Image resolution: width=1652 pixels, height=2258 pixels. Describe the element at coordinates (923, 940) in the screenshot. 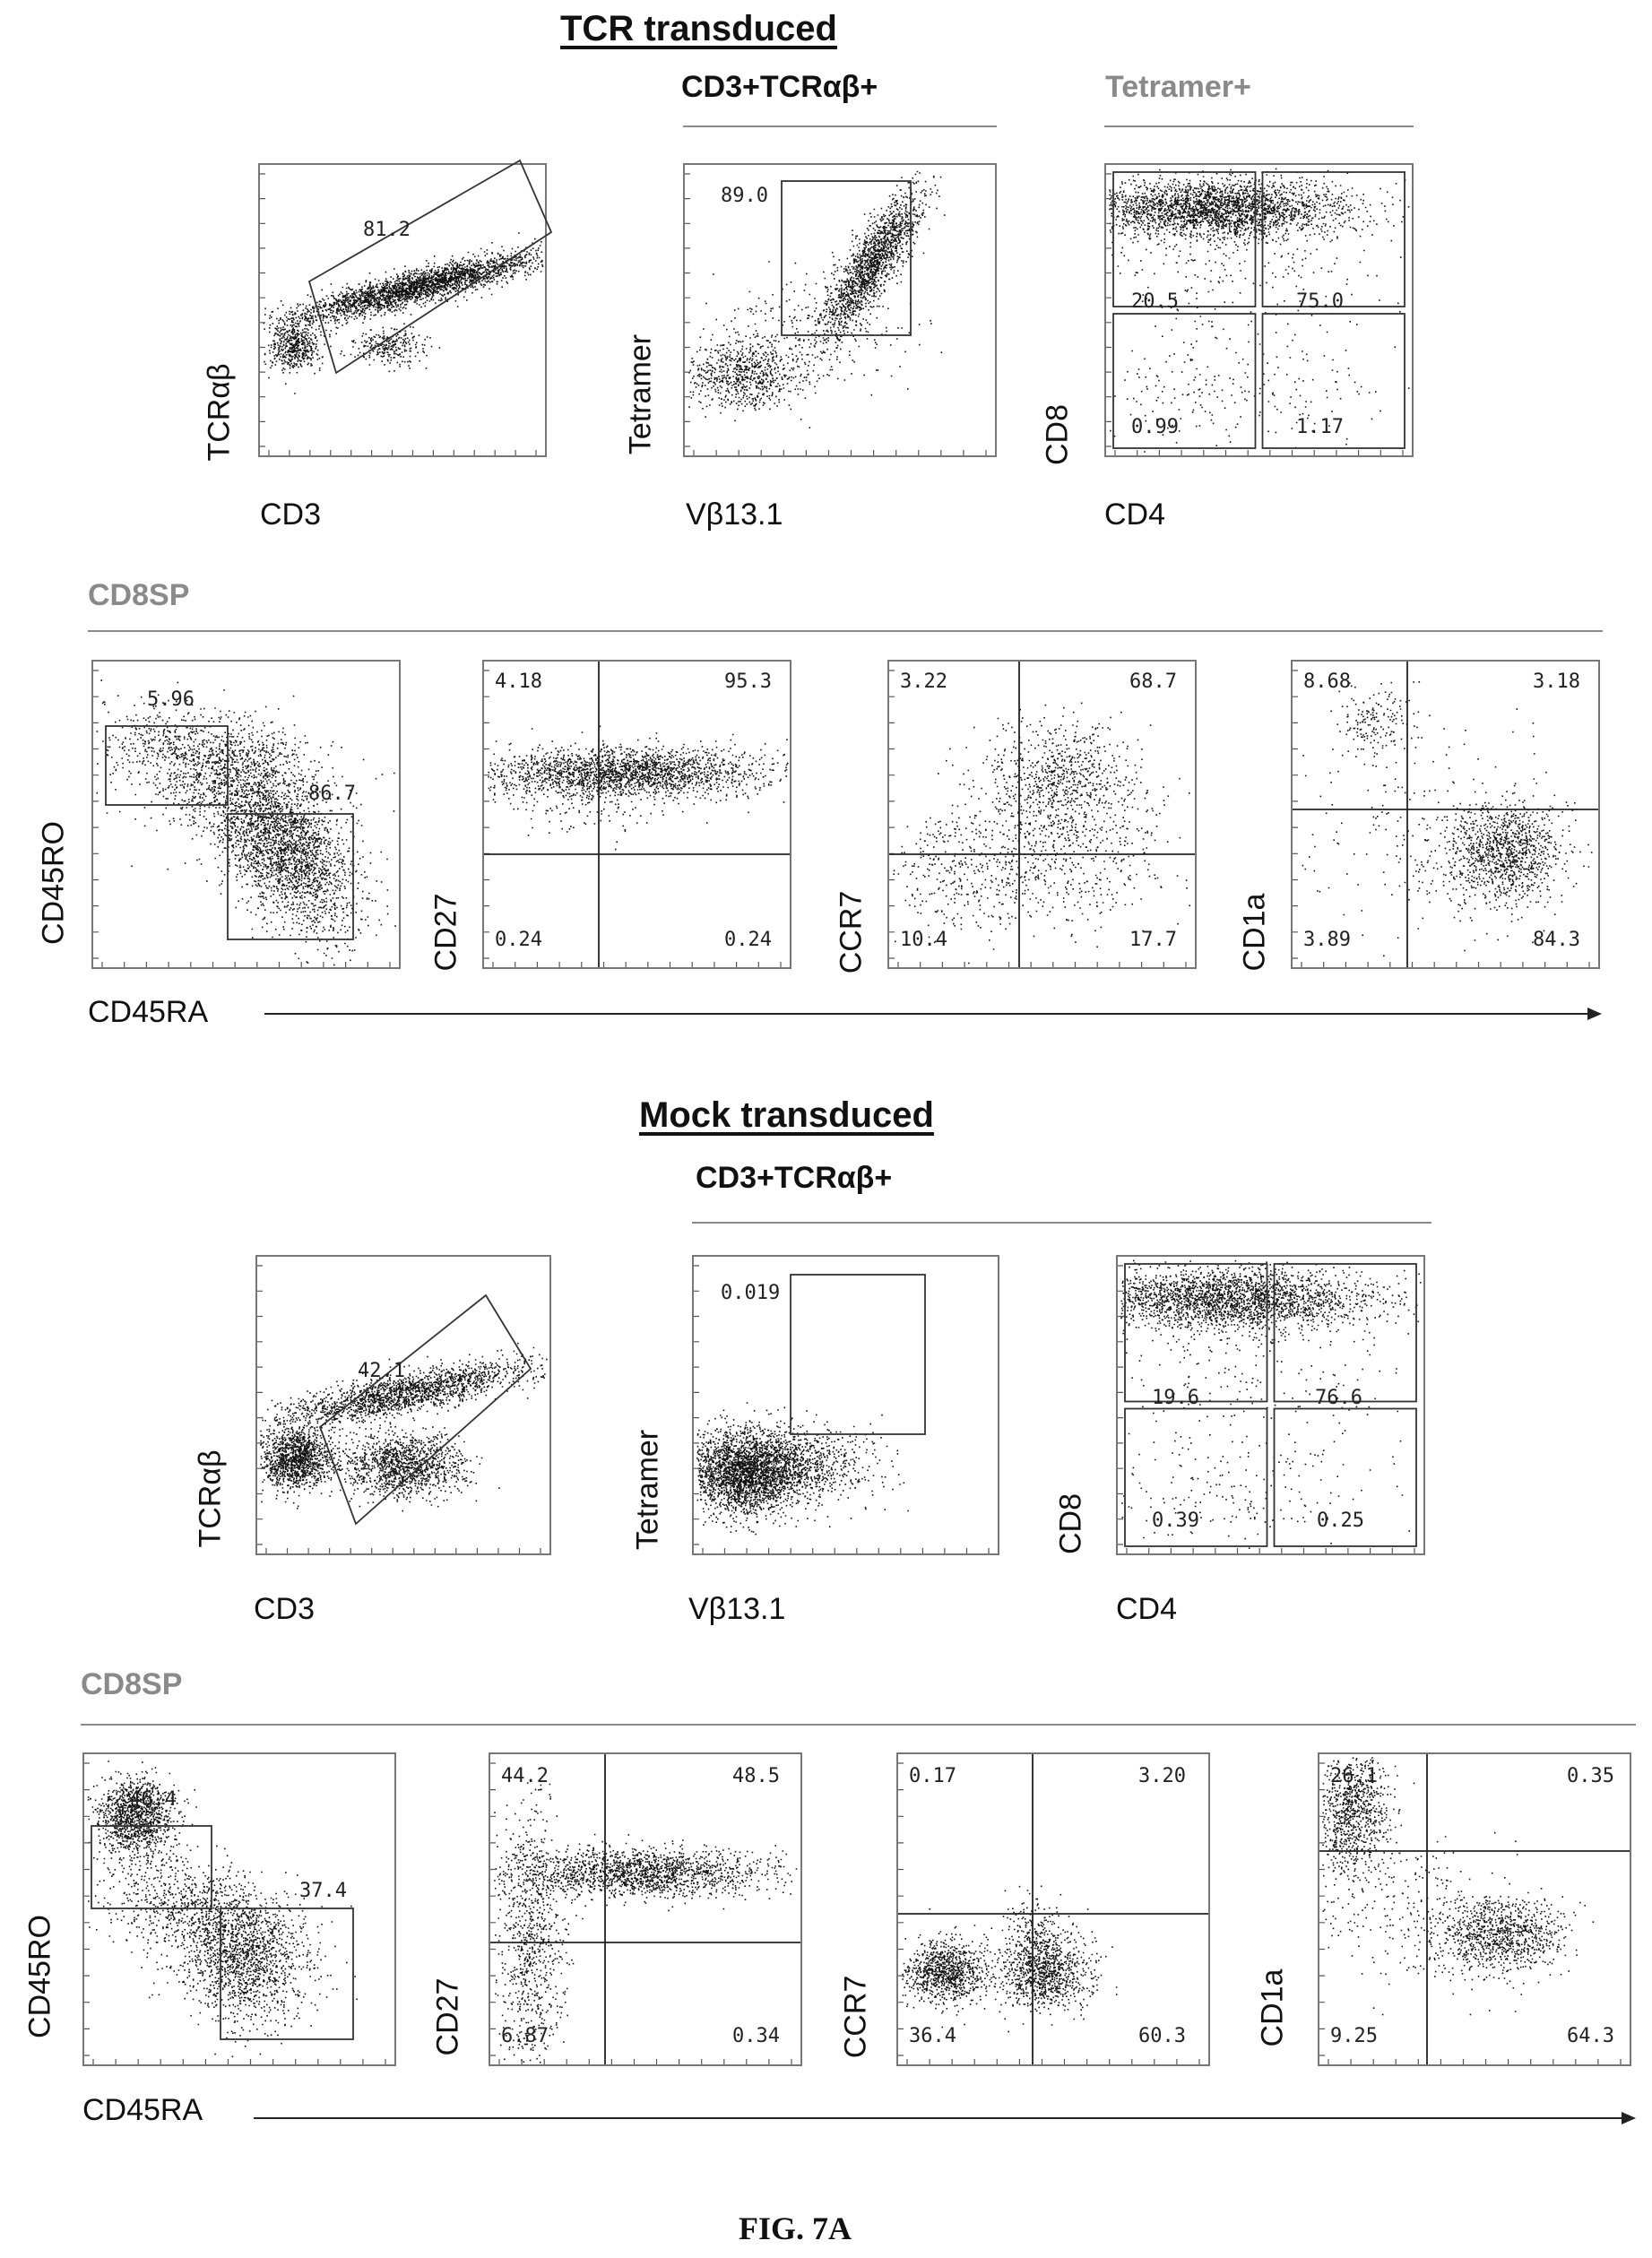

I see `quadrant-value: 10.4` at that location.